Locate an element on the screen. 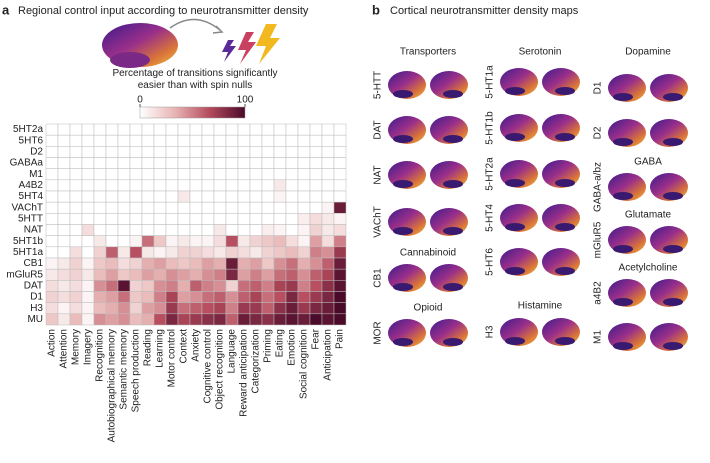  panel-label: b is located at coordinates (376, 9).